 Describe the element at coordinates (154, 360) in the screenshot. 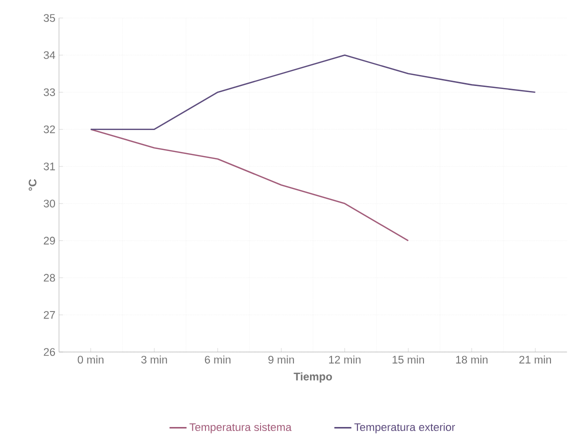

I see `x-tick-label: 3 min` at that location.